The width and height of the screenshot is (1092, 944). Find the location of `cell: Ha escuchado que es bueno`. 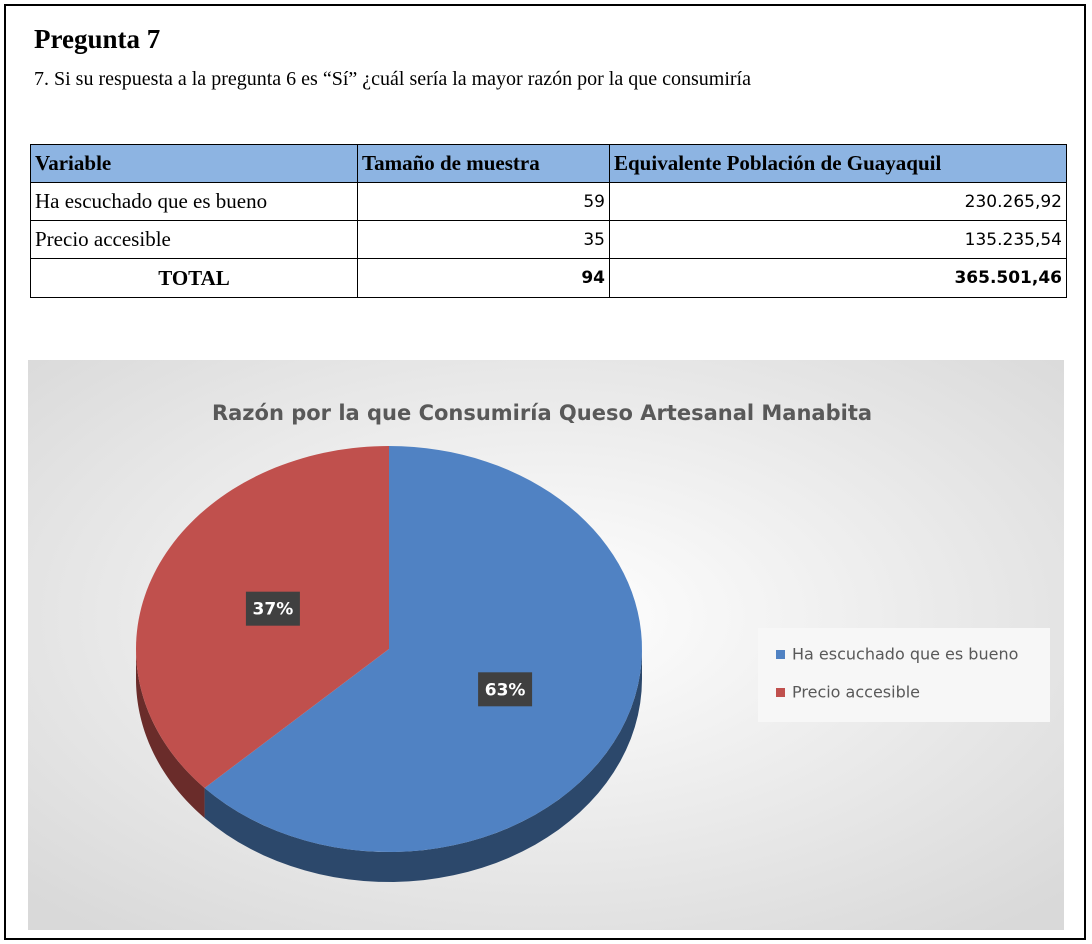

cell: Ha escuchado que es bueno is located at coordinates (194, 201).